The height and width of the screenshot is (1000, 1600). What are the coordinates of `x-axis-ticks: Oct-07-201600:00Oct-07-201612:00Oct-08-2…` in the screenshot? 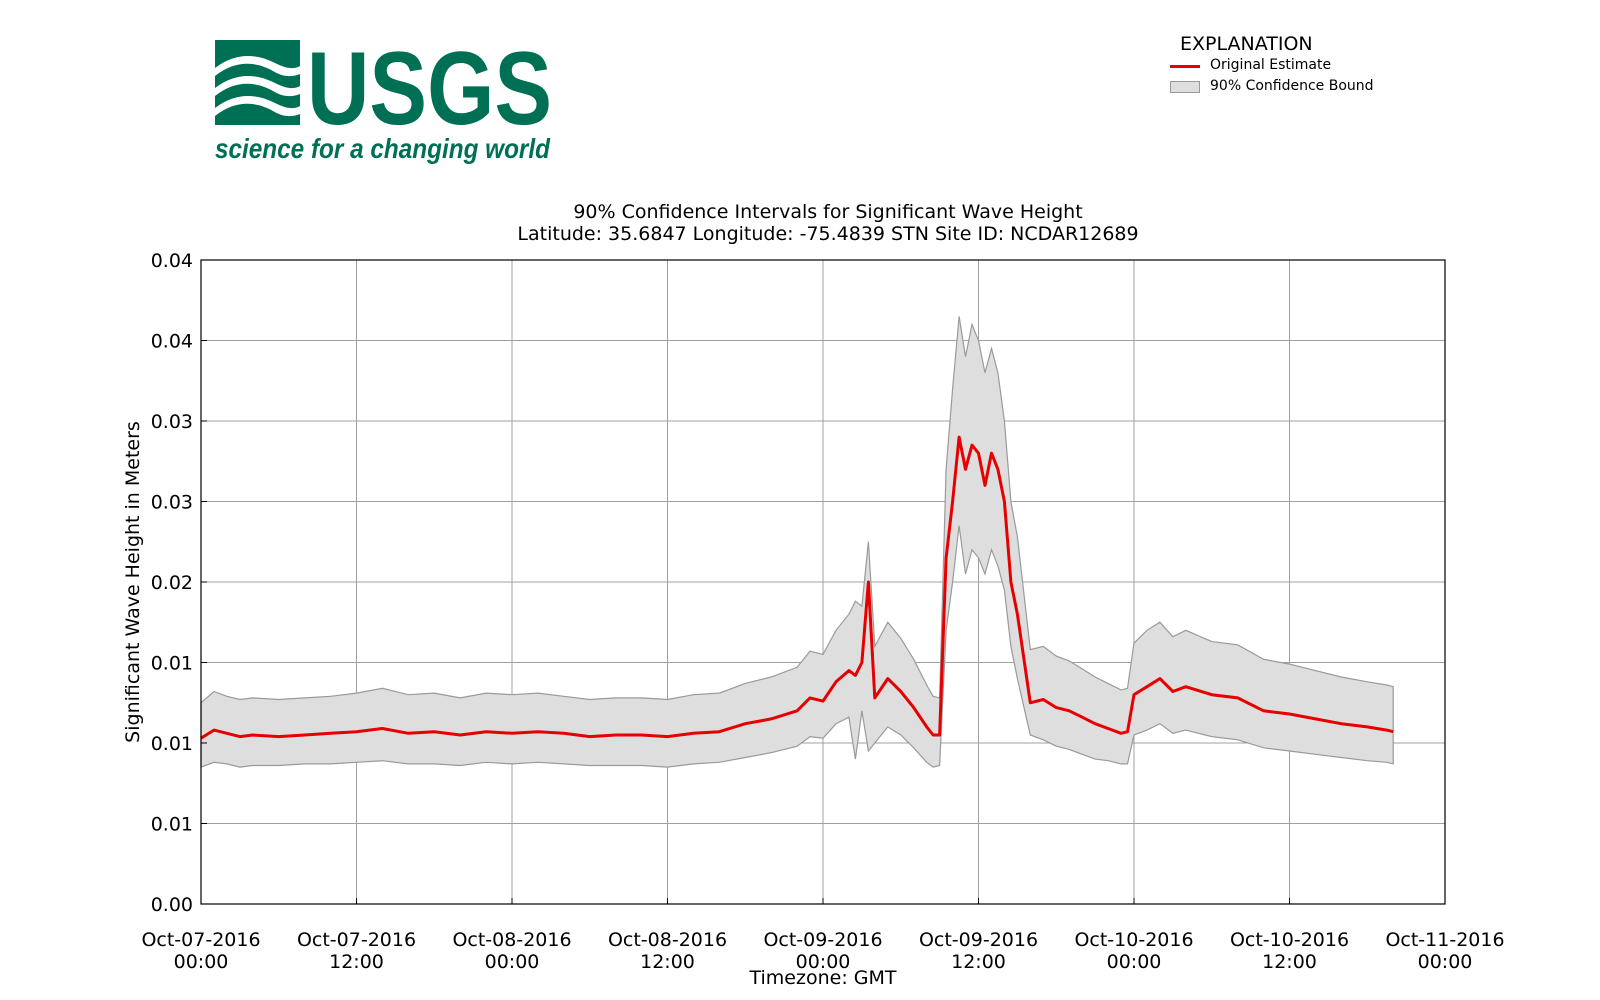 It's located at (823, 935).